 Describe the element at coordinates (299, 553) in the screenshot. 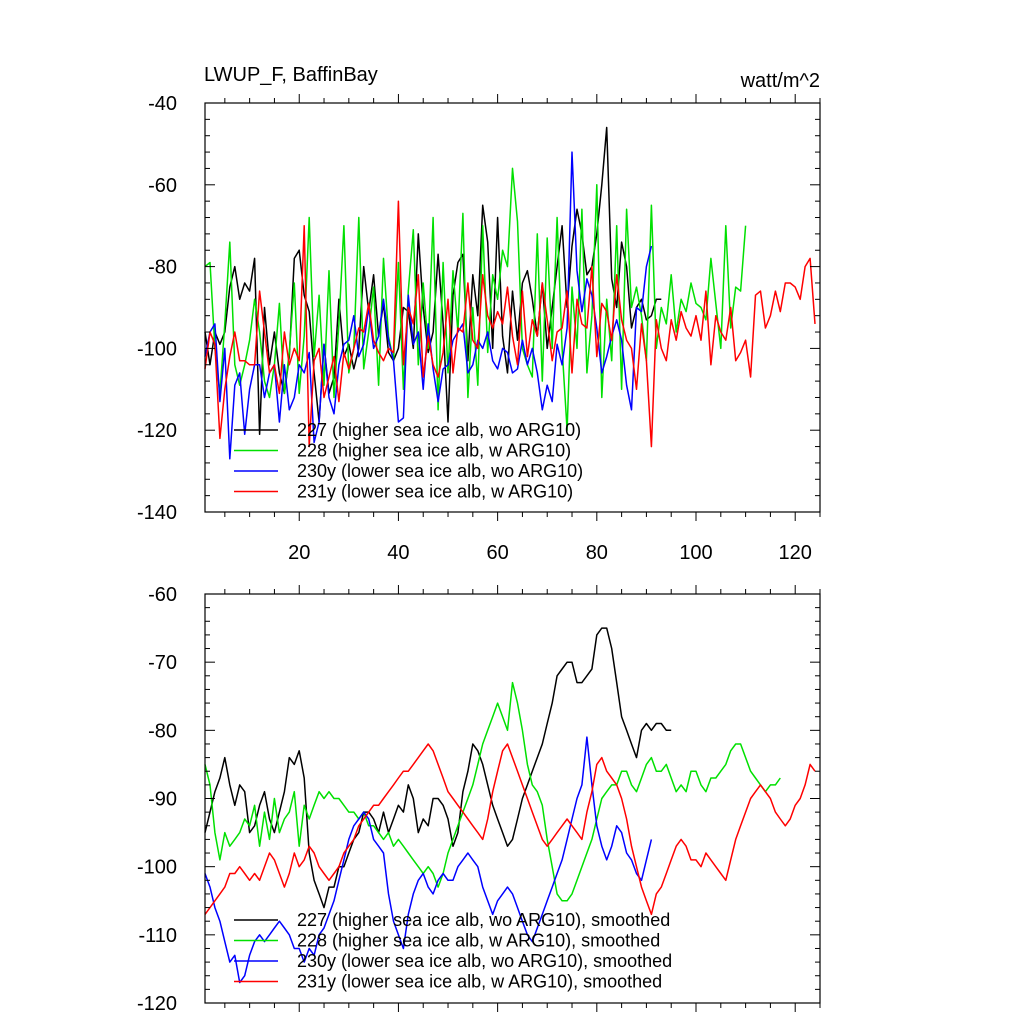

I see `x-tick-label: 20` at that location.